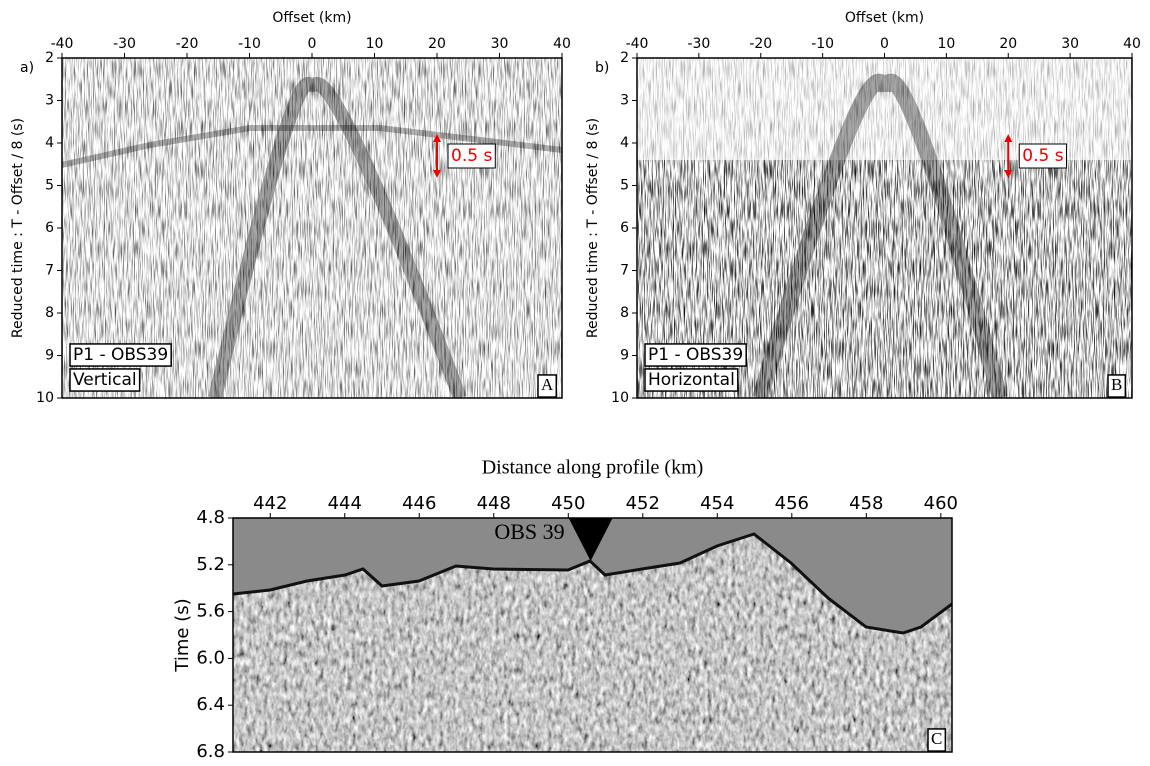 This screenshot has width=1150, height=766. I want to click on annotation: Vertical, so click(105, 380).